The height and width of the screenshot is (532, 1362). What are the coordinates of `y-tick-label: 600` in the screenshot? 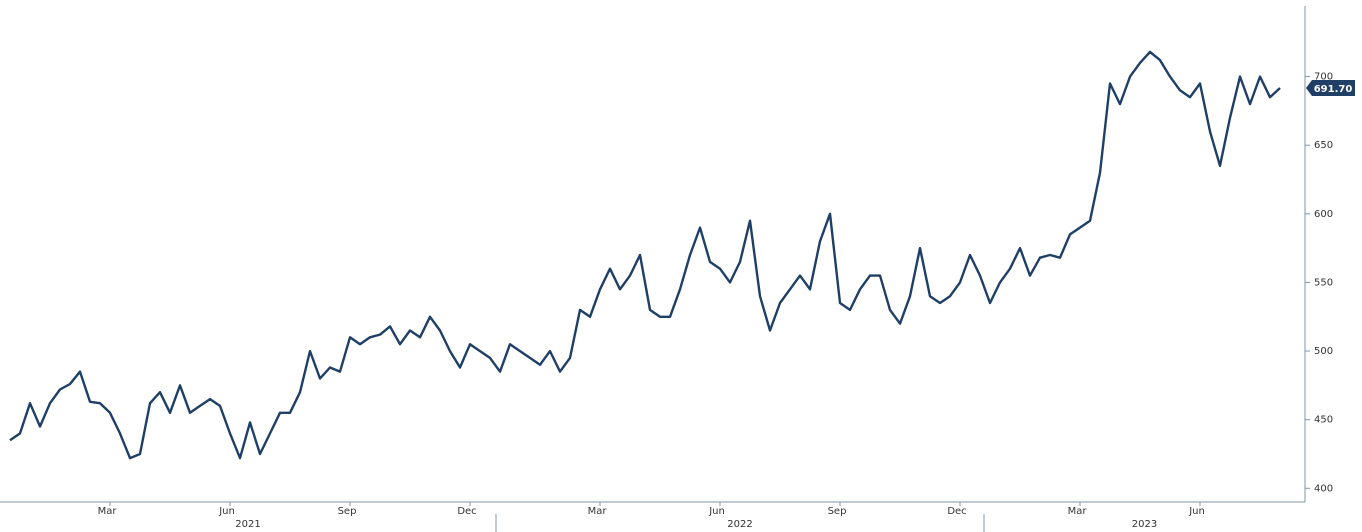 It's located at (1323, 214).